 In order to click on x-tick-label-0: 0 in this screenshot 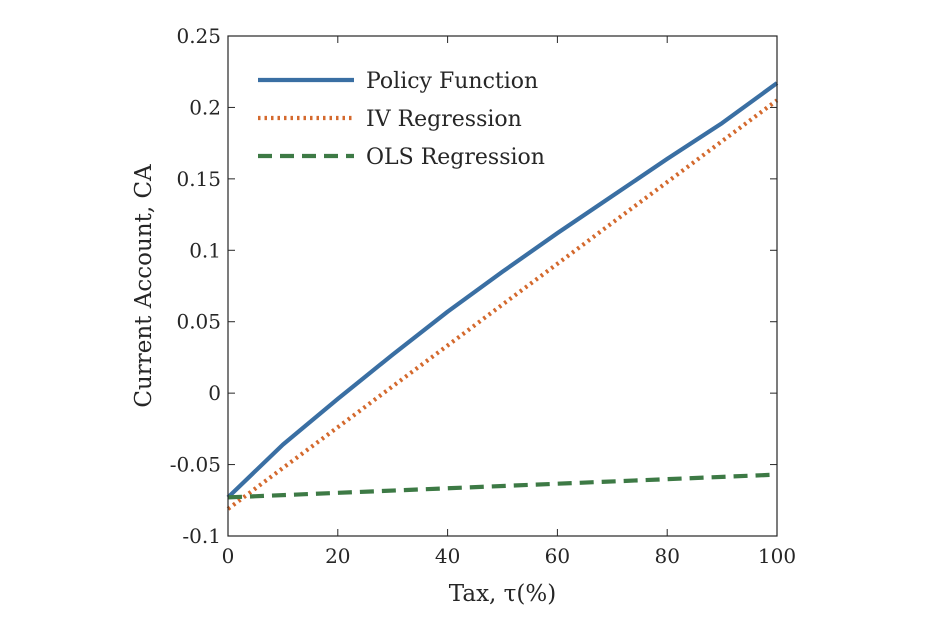, I will do `click(228, 556)`.